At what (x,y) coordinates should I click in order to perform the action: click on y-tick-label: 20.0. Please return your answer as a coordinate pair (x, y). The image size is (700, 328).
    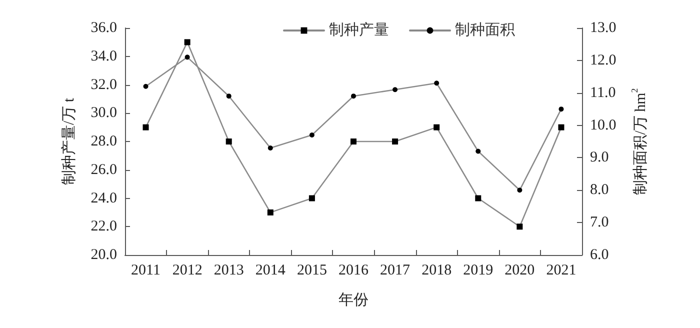
    Looking at the image, I should click on (103, 255).